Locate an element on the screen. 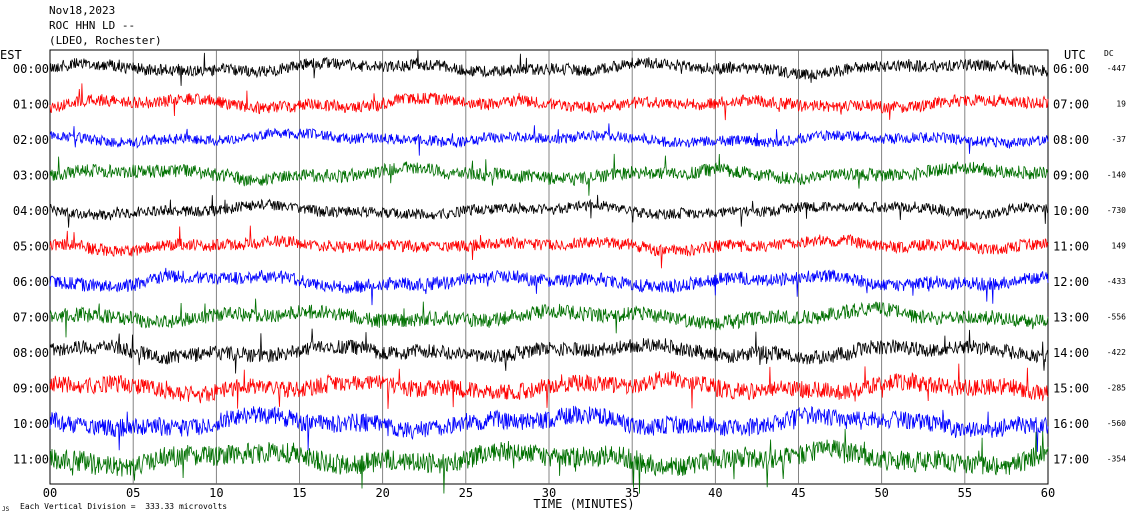  utc-hour-label: 15:00 is located at coordinates (1071, 389).